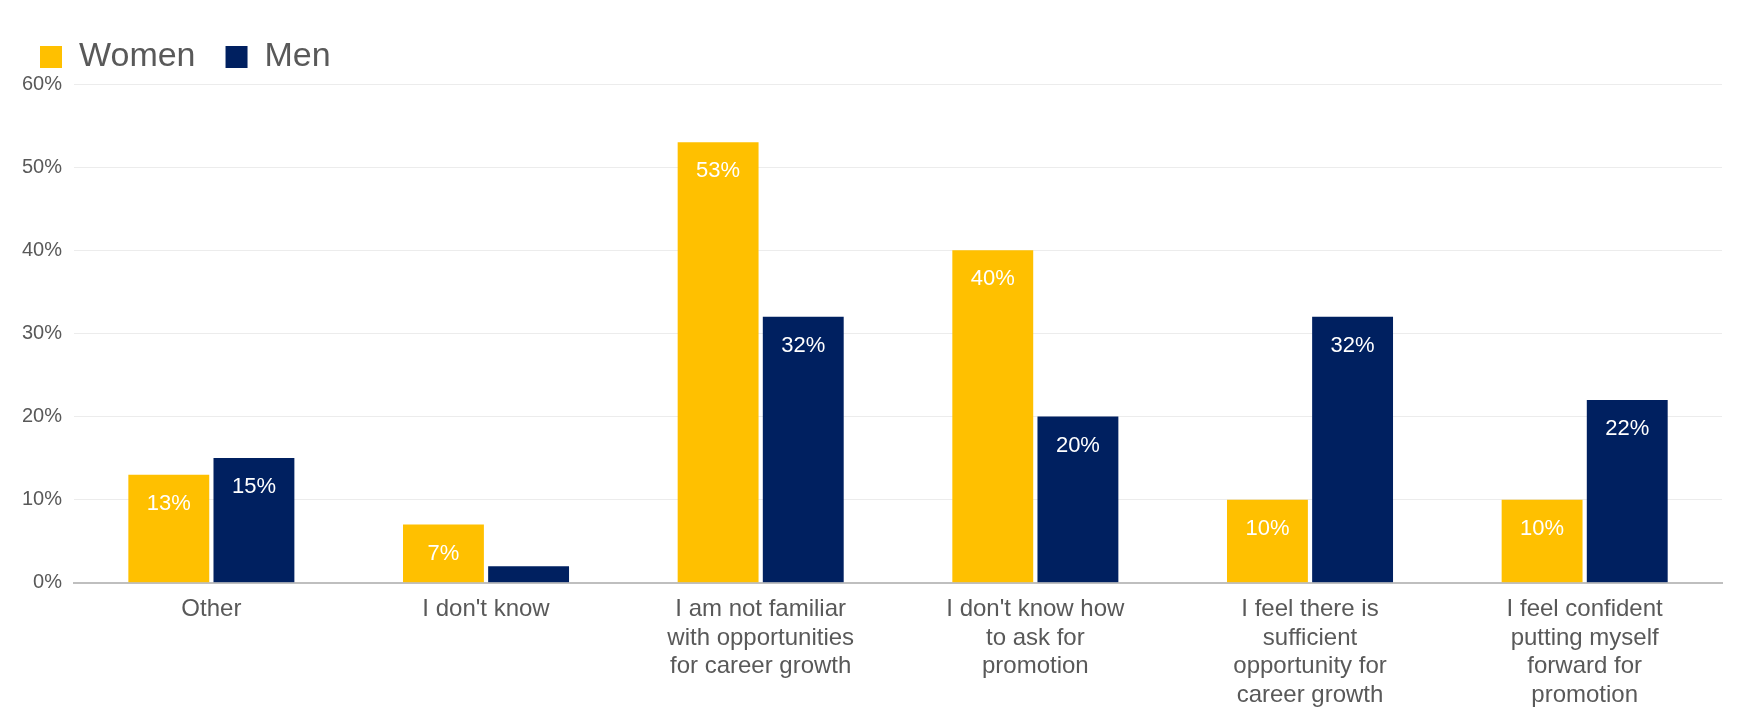 This screenshot has height=727, width=1742. Describe the element at coordinates (1036, 636) in the screenshot. I see `x-tick-label: I don't know how to ask for promotion` at that location.